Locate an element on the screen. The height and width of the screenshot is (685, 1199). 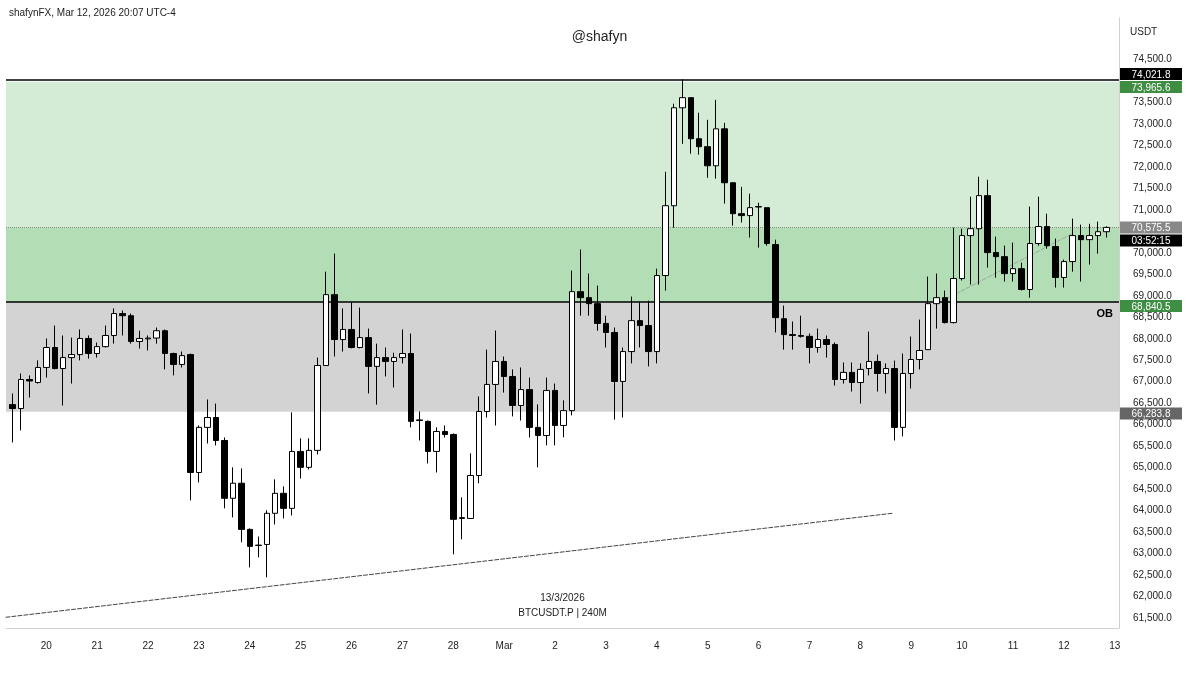
text: @shafyn is located at coordinates (599, 36).